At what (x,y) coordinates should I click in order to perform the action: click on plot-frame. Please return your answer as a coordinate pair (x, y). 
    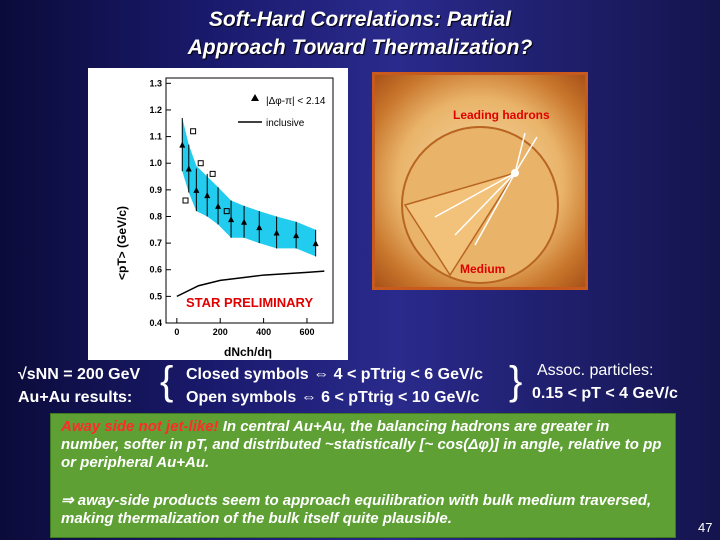
    Looking at the image, I should click on (249, 200).